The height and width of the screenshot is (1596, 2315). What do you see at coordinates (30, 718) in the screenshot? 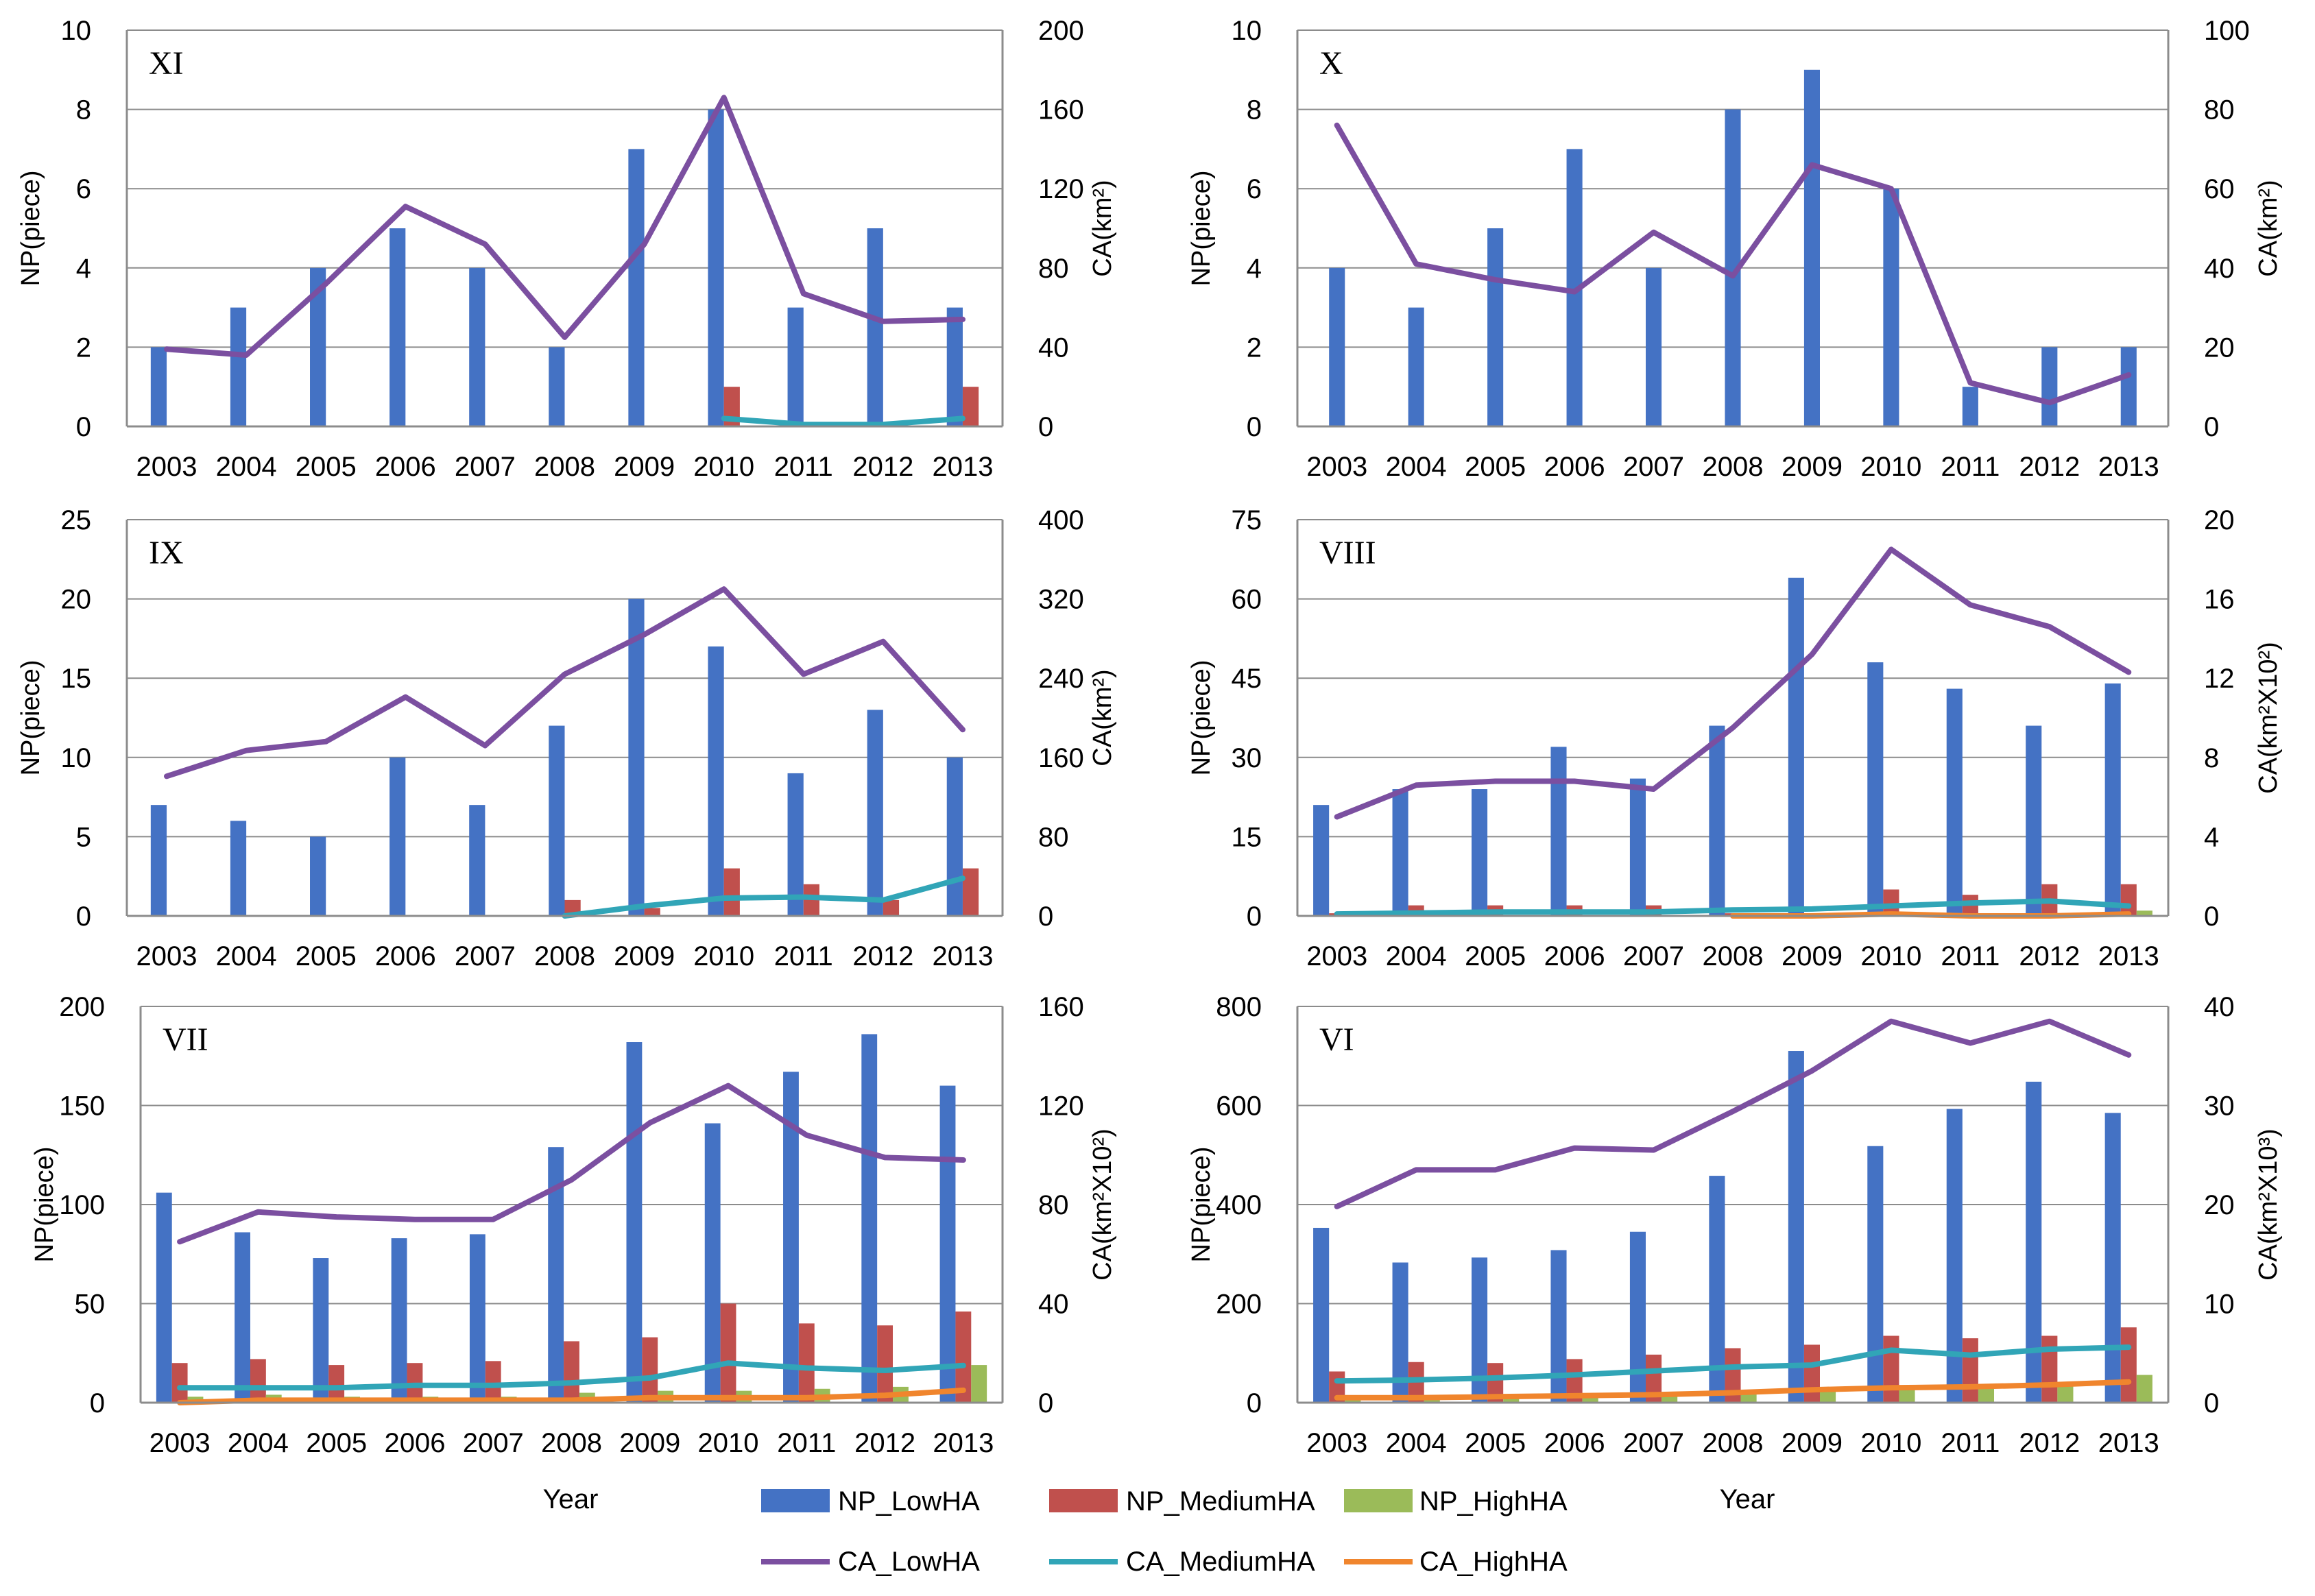
I see `panel-ix-ylabel: NP(piece)` at bounding box center [30, 718].